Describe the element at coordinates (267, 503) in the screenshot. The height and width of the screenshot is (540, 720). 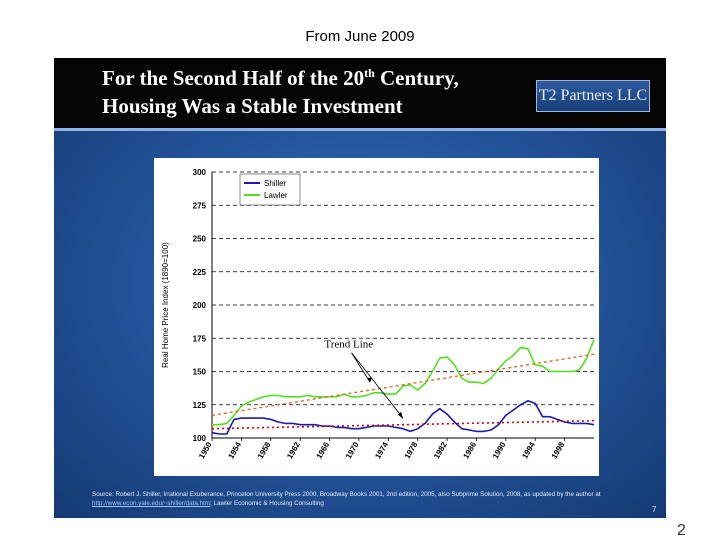
I see `source-text-end: ; Lawler Economic & Housing Consulting` at that location.